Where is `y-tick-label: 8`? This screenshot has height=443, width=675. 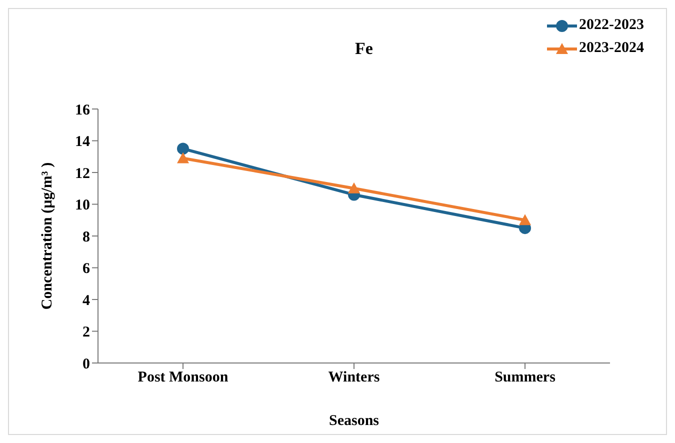 y-tick-label: 8 is located at coordinates (86, 237).